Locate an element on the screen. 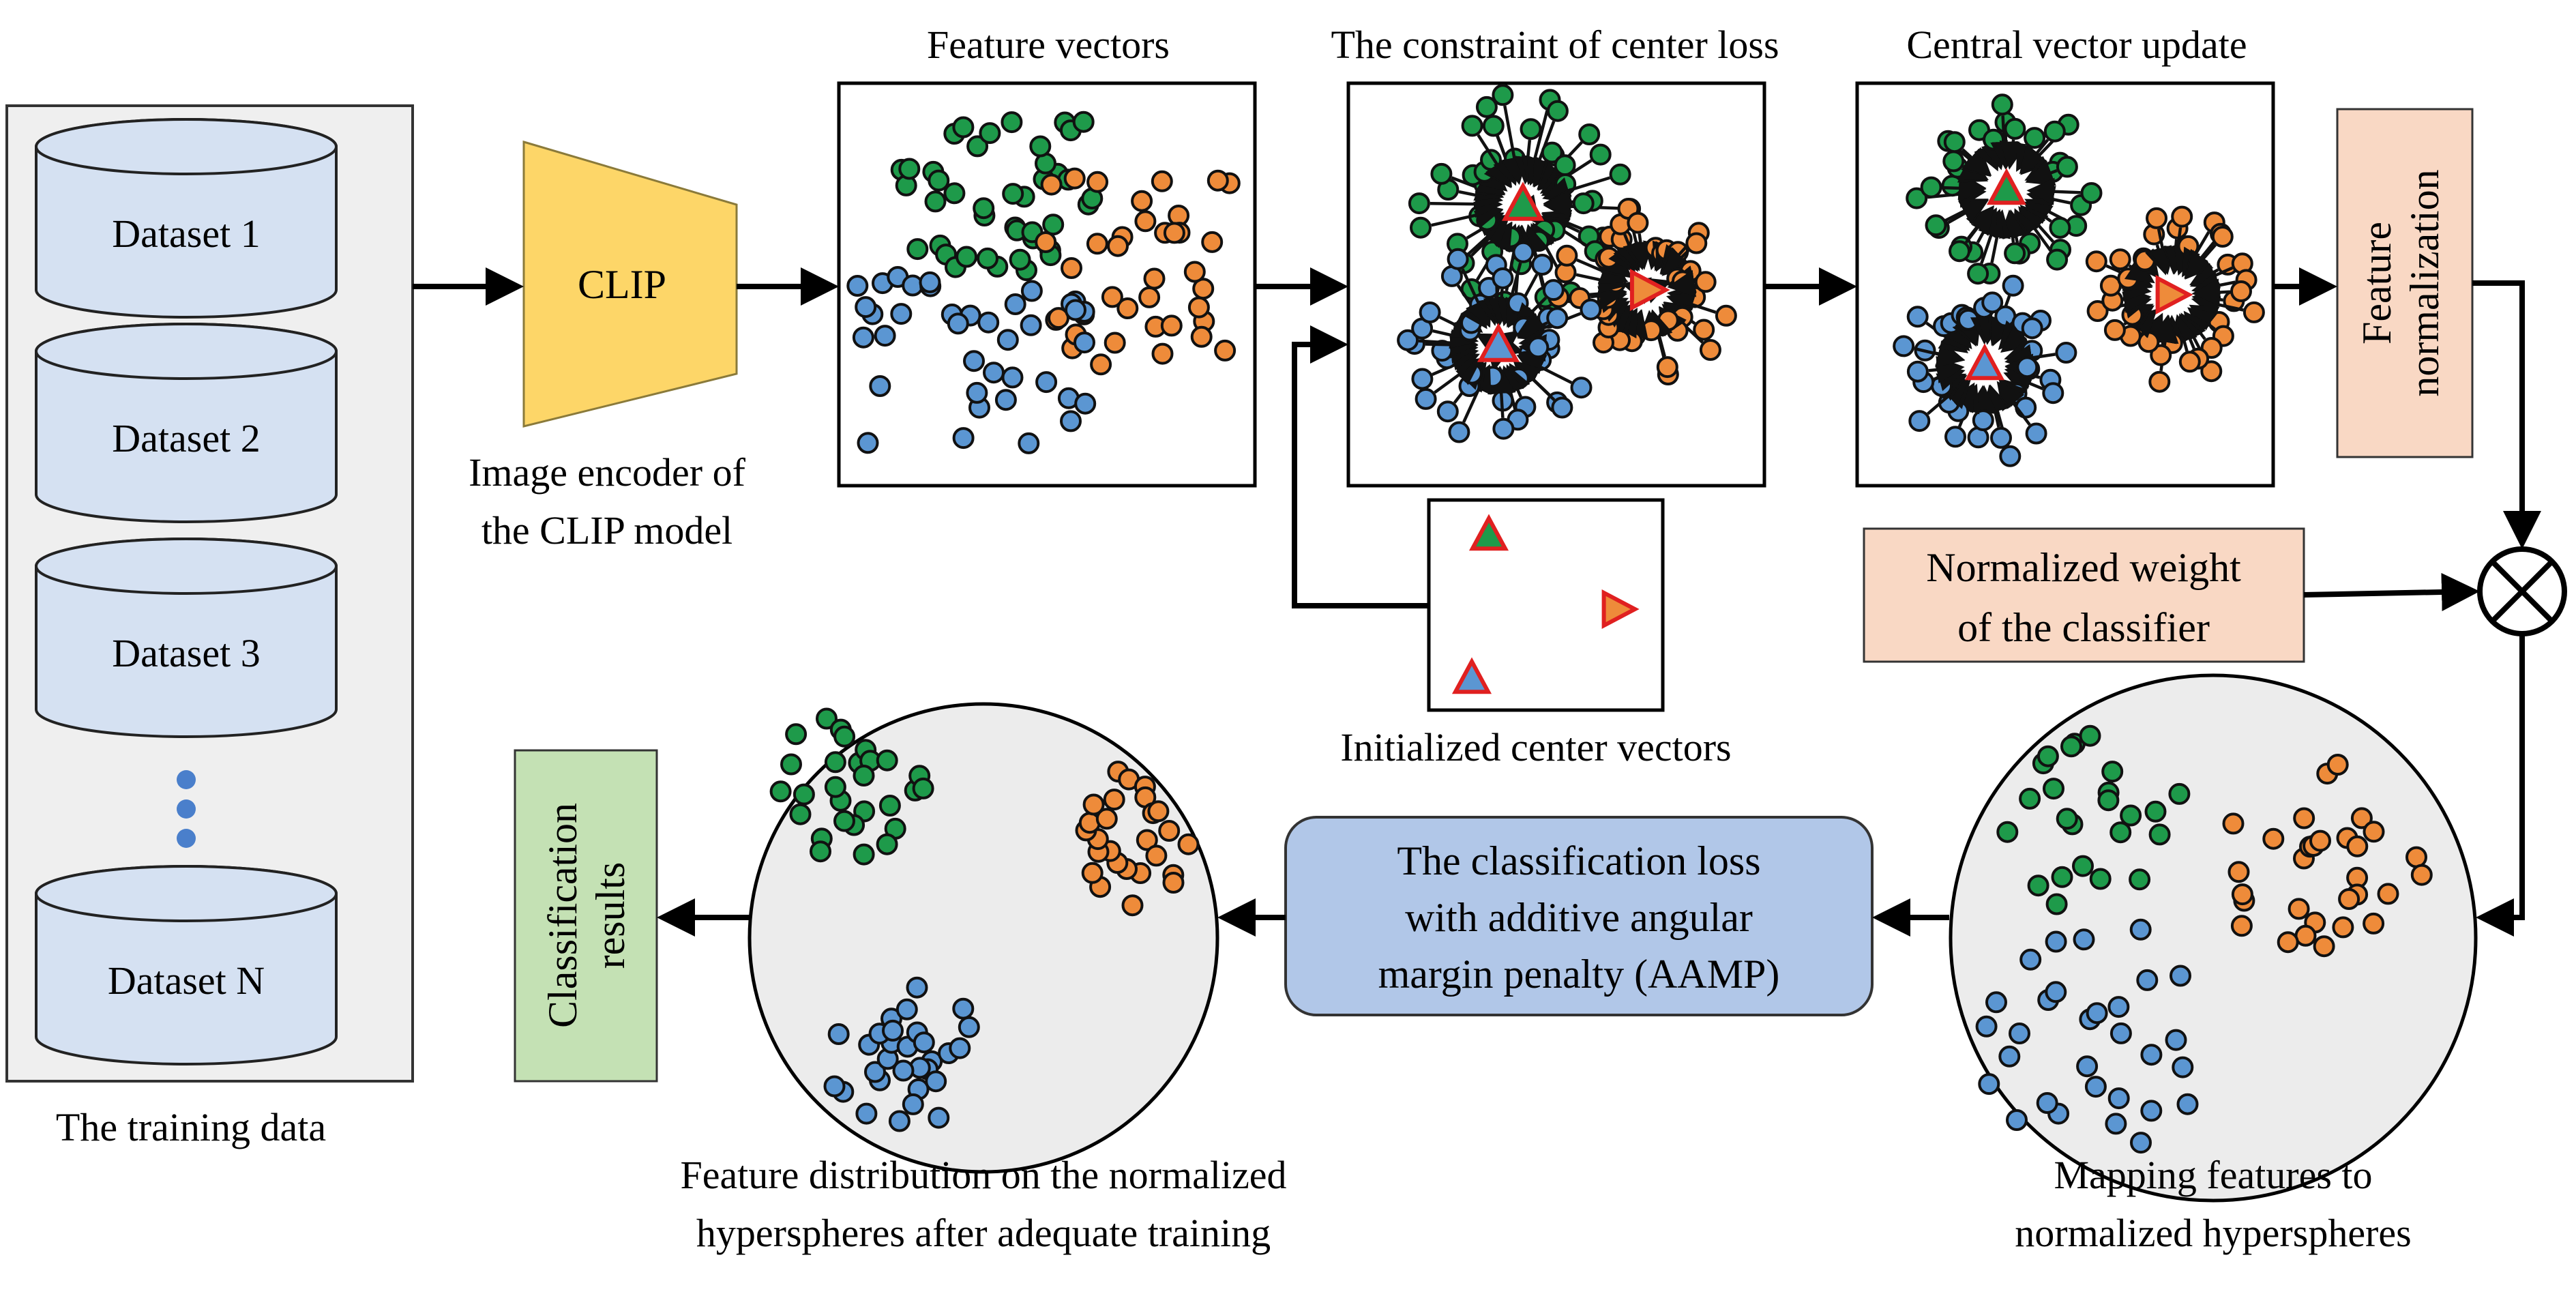  clip-label: CLIP is located at coordinates (622, 285).